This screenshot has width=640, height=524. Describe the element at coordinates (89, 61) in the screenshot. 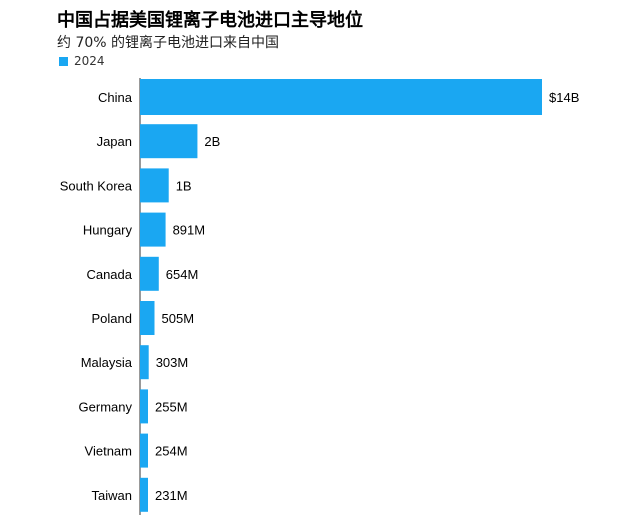

I see `legend-label: 2024` at that location.